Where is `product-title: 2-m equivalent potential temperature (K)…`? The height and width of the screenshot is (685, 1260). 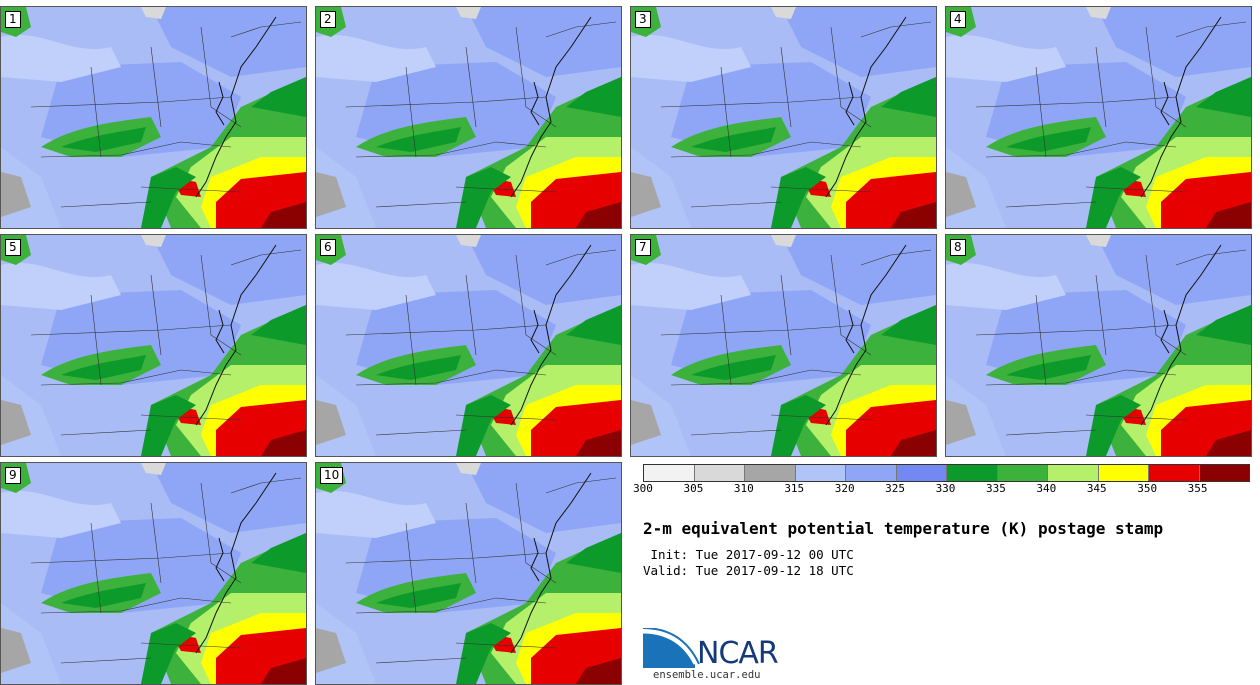 product-title: 2-m equivalent potential temperature (K)… is located at coordinates (903, 528).